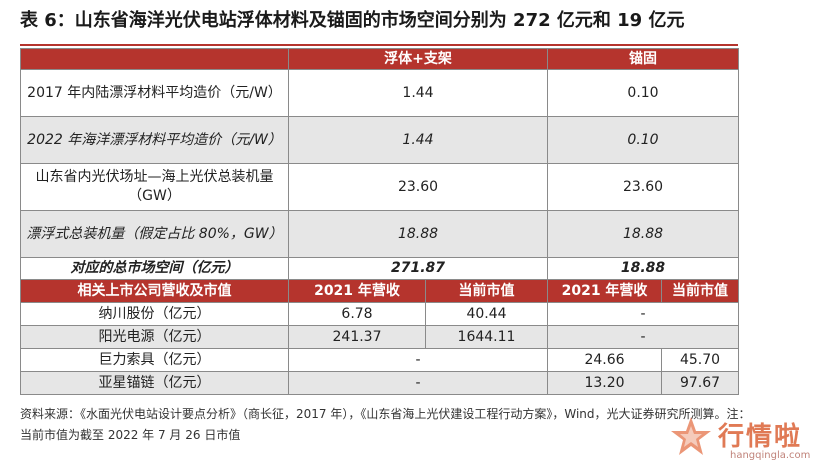 Image resolution: width=830 pixels, height=466 pixels. What do you see at coordinates (643, 59) in the screenshot?
I see `header-anchor: 锚固` at bounding box center [643, 59].